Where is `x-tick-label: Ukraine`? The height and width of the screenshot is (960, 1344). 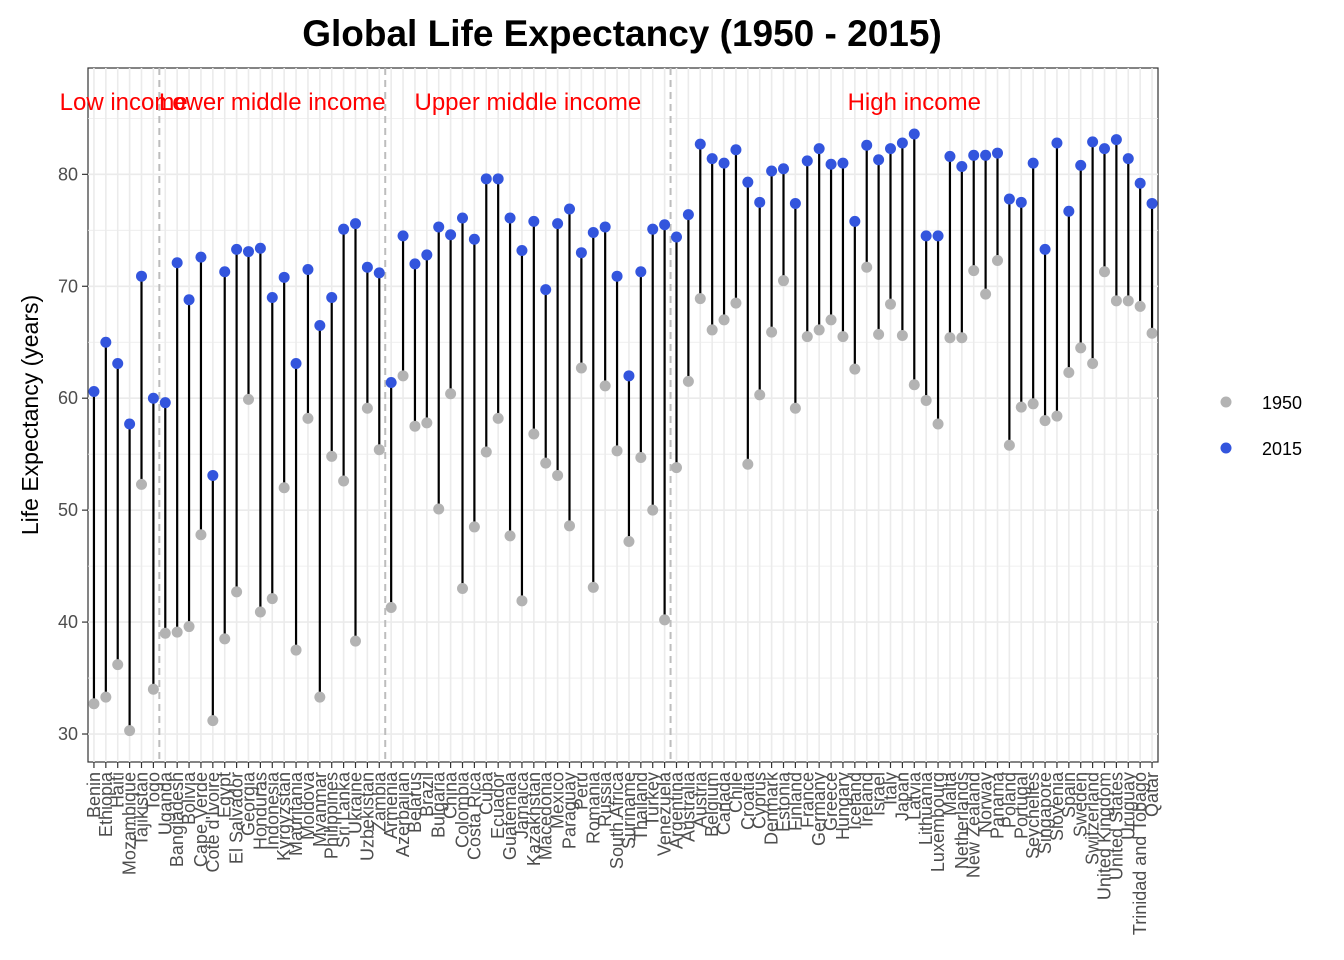 x-tick-label: Ukraine is located at coordinates (356, 803).